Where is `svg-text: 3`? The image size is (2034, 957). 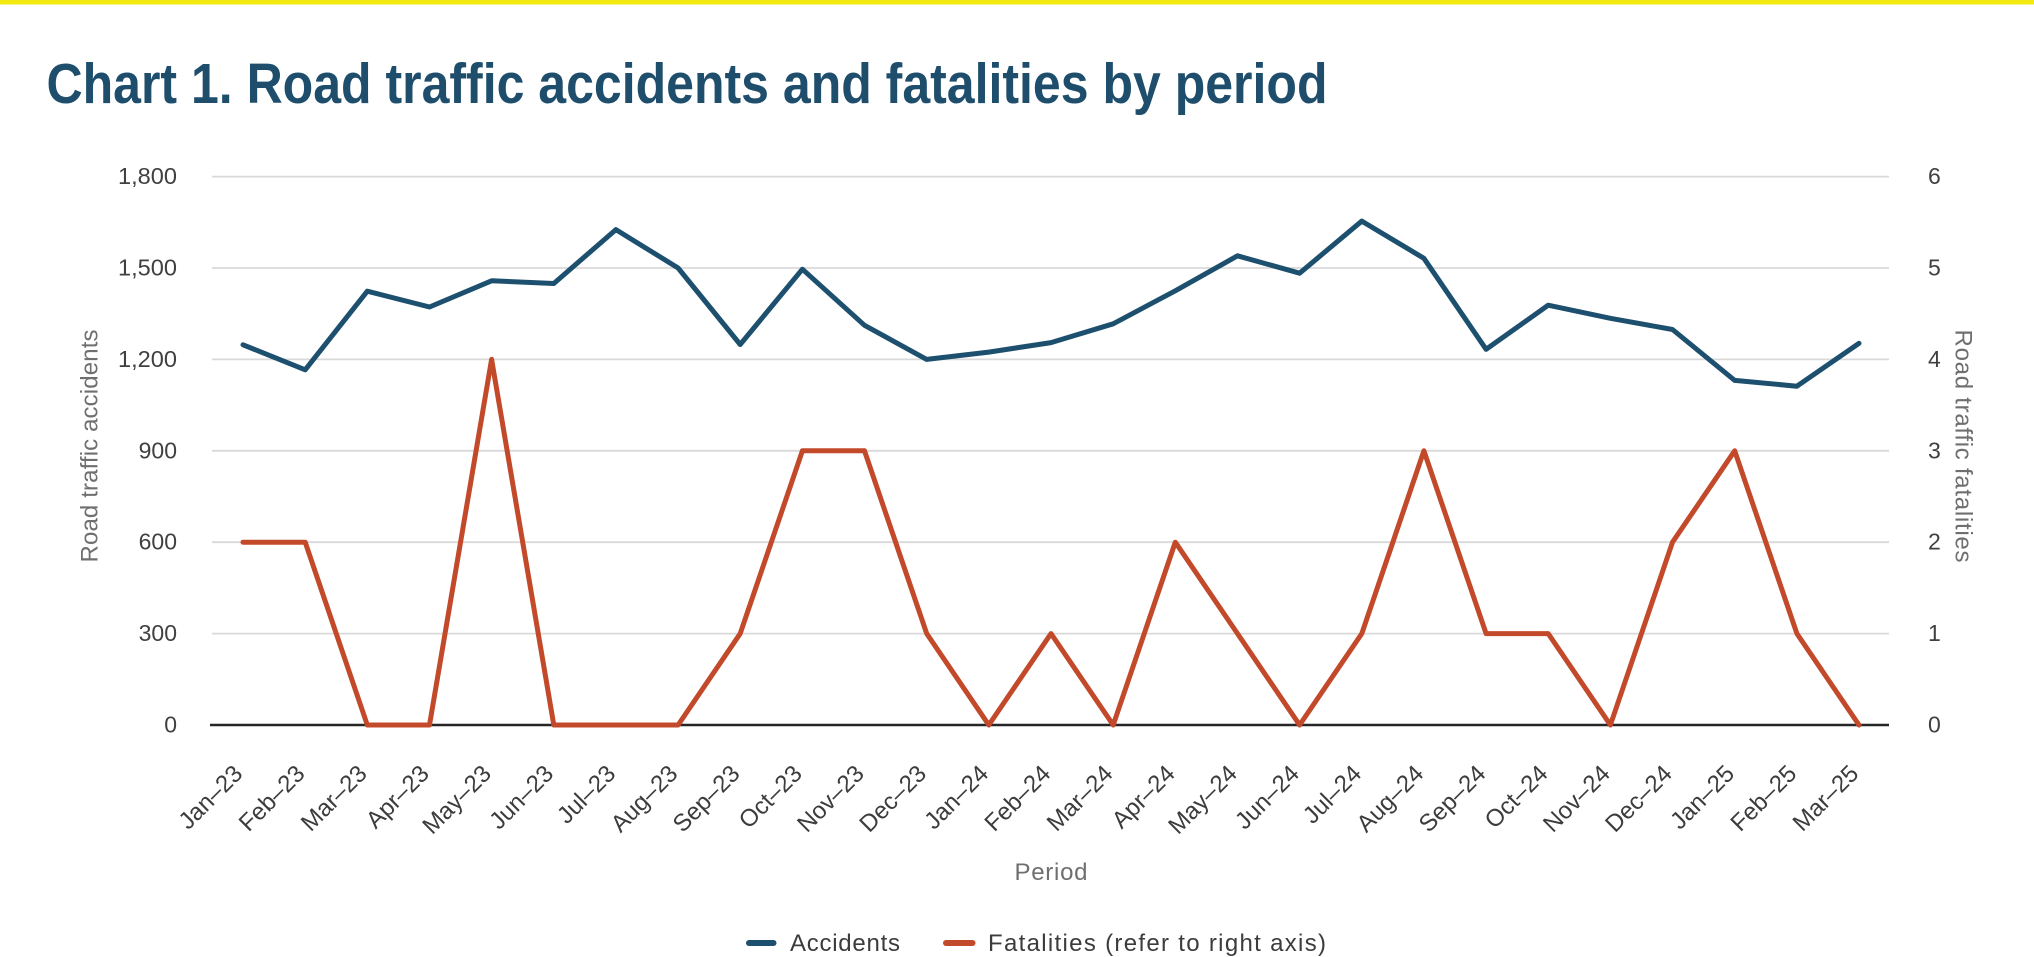
svg-text: 3 is located at coordinates (1934, 450).